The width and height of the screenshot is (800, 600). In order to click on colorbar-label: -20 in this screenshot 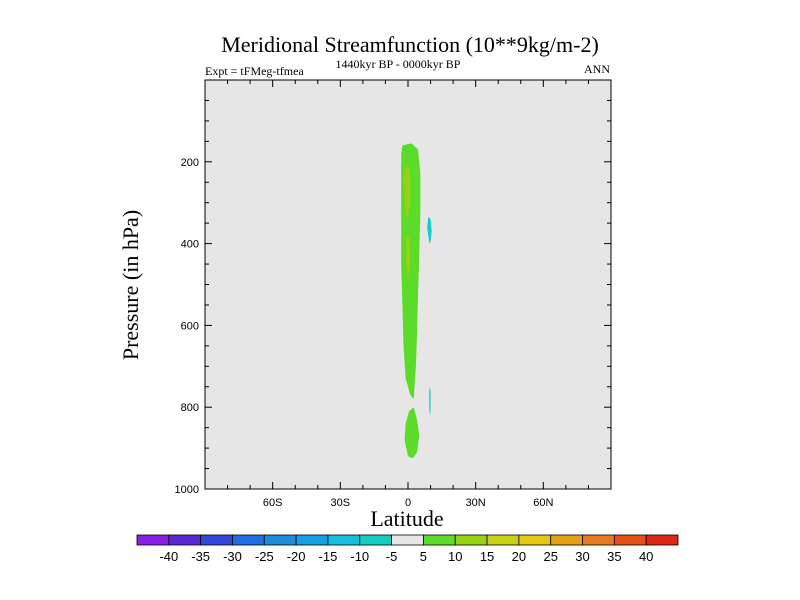, I will do `click(296, 556)`.